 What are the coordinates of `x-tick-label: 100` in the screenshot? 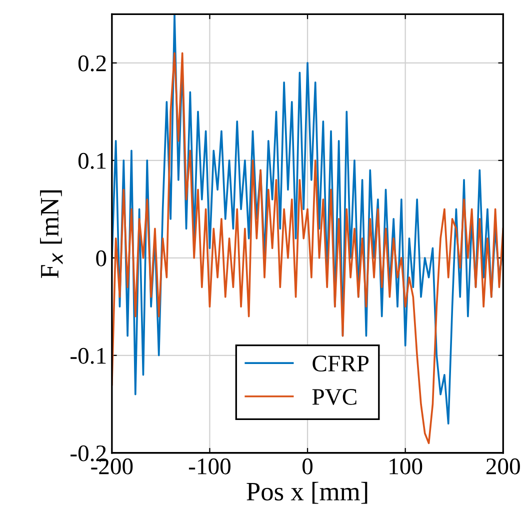 It's located at (406, 466).